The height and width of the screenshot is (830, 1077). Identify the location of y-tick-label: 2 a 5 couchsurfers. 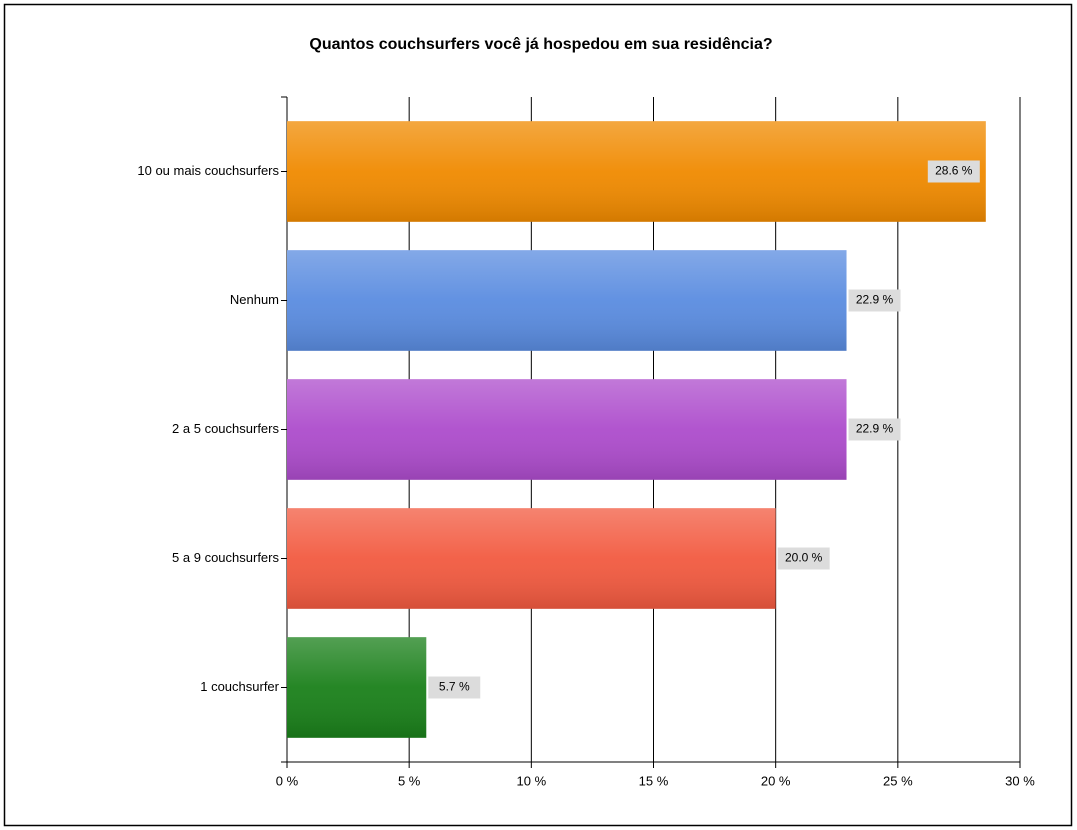
(225, 428).